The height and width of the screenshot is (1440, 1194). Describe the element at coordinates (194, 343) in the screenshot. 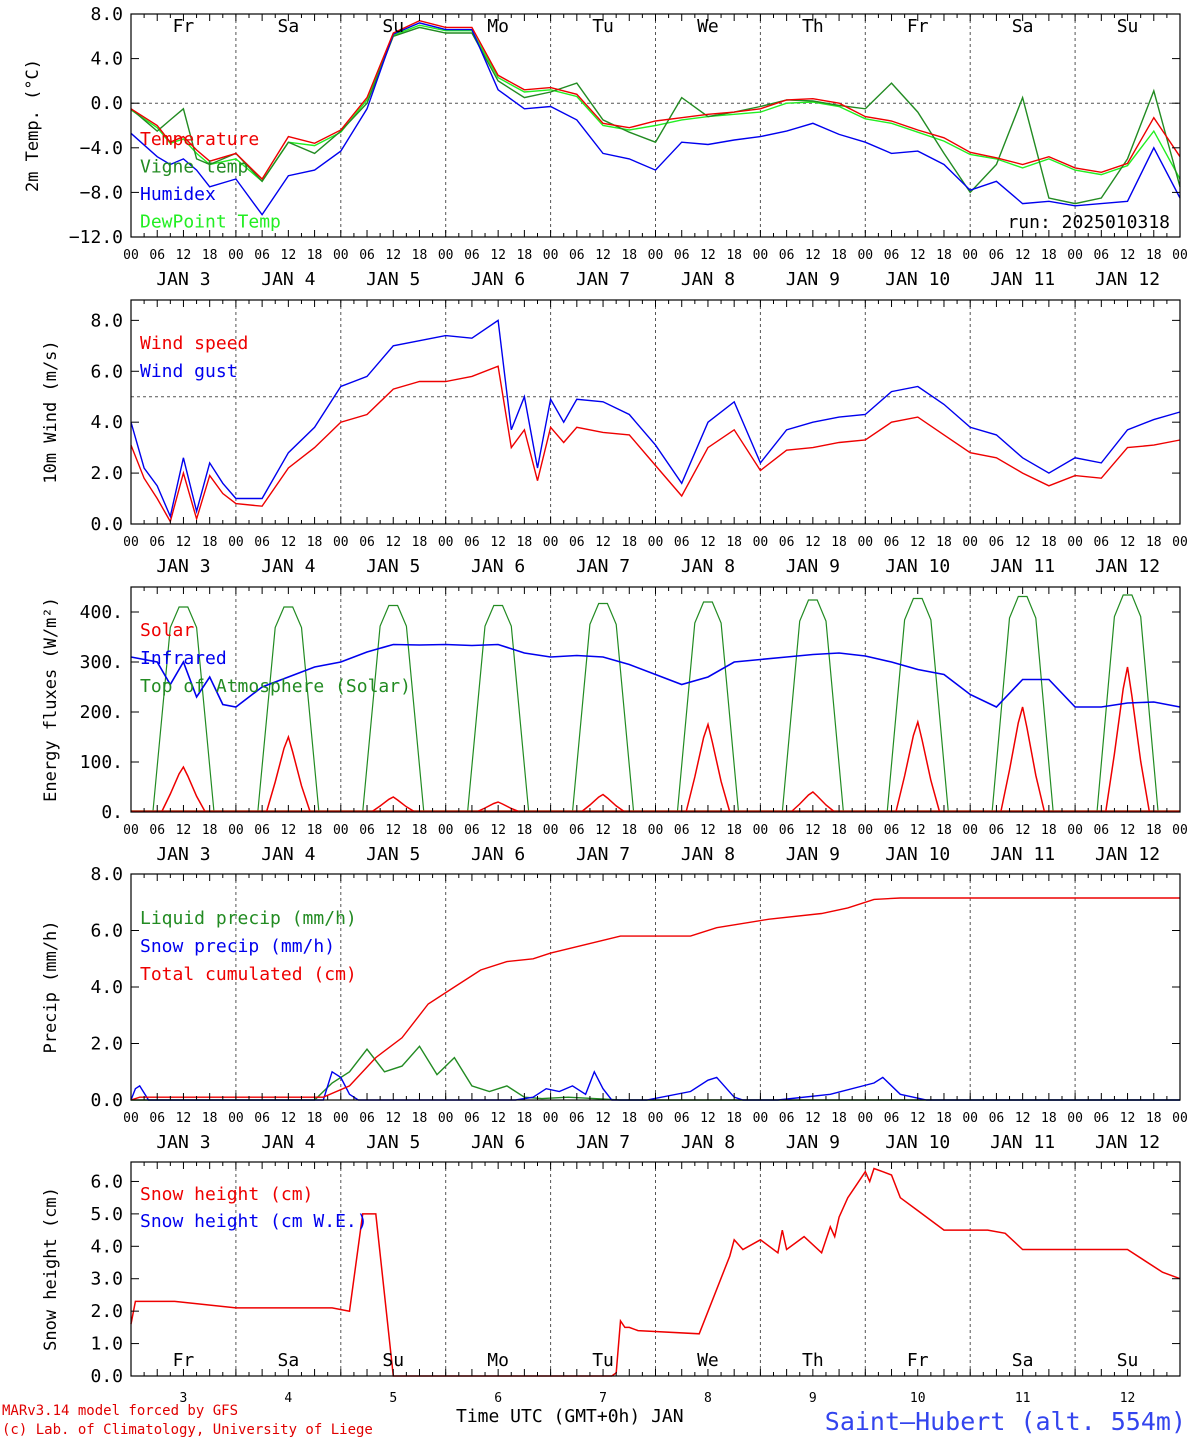

I see `legend-entry: Wind speed` at that location.